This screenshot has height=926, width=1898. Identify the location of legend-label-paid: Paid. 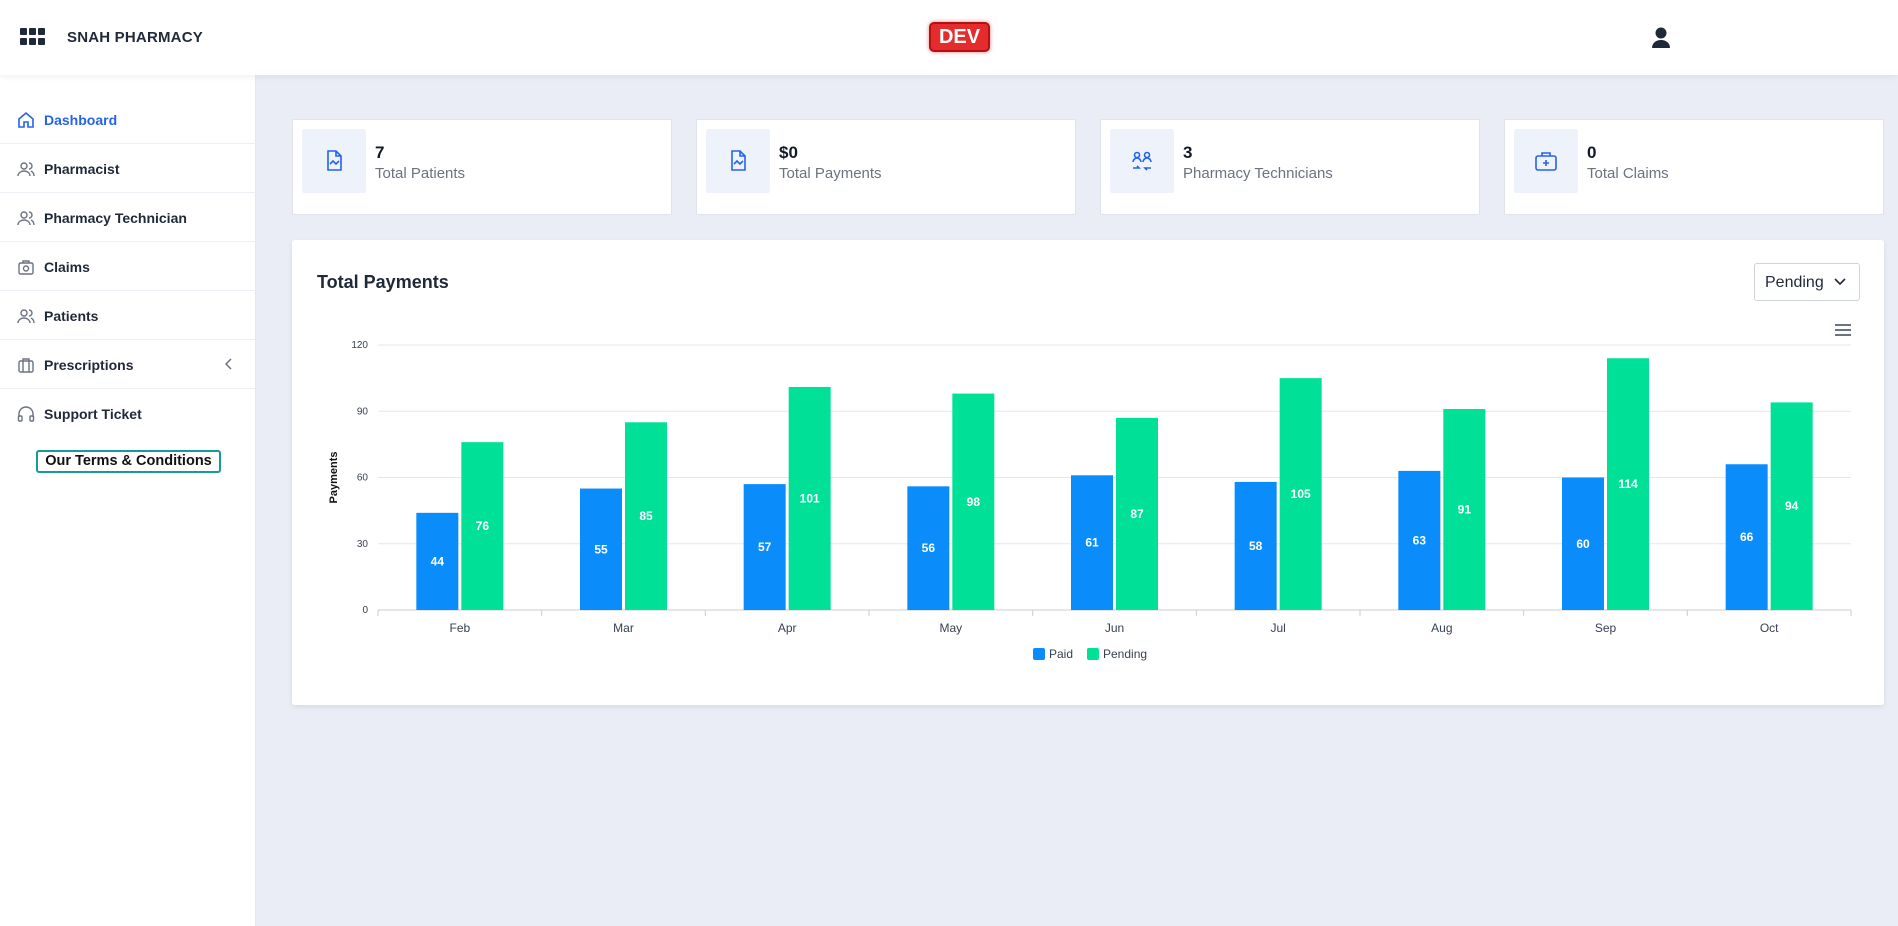
(1061, 654).